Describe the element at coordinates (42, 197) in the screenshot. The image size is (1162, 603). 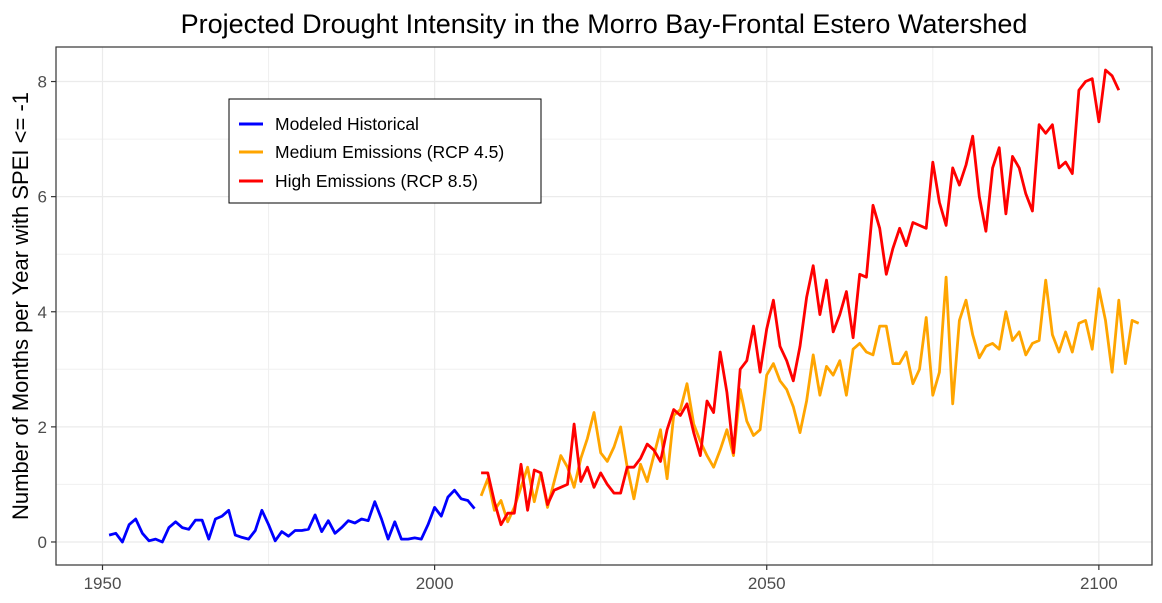
I see `y-tick-label: 6` at that location.